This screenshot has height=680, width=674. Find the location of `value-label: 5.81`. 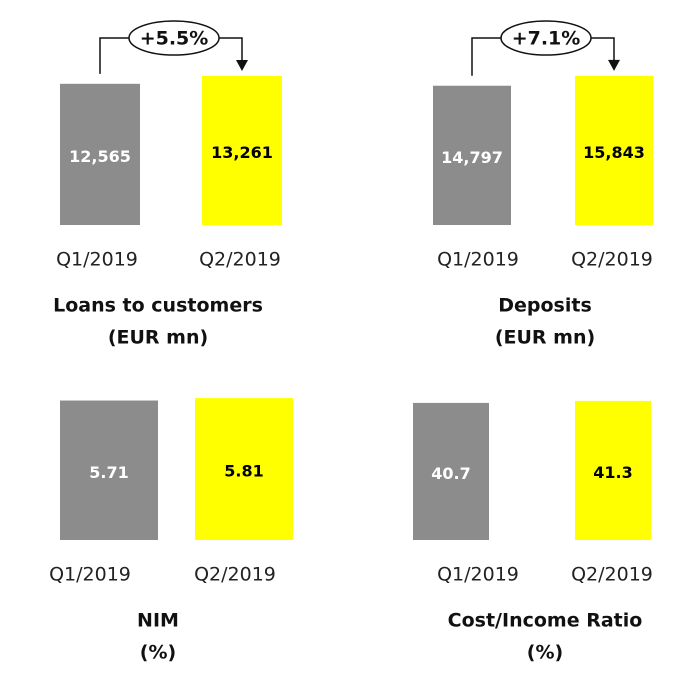

value-label: 5.81 is located at coordinates (243, 471).